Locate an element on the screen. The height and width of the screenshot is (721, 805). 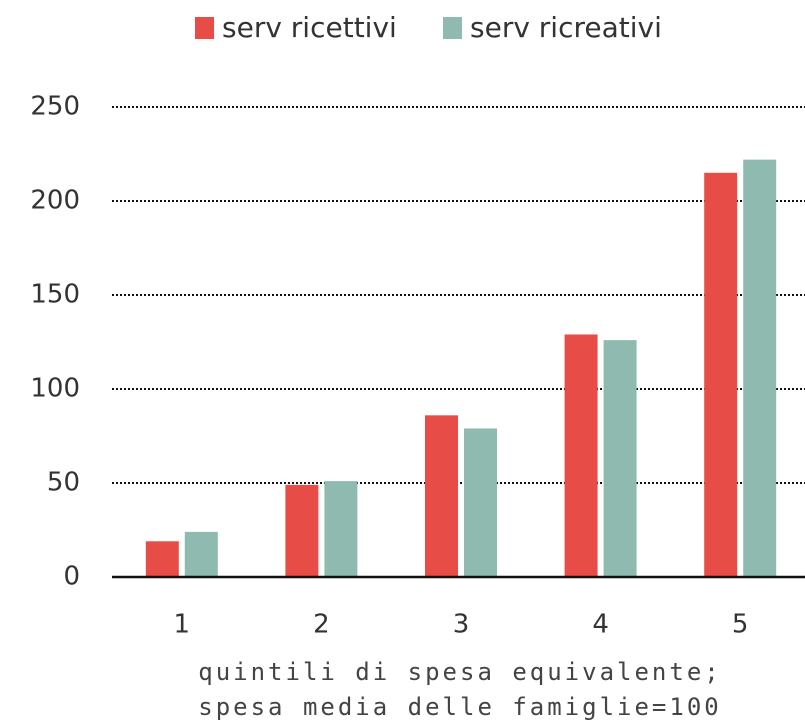
y-tick-label: 100 is located at coordinates (55, 389).